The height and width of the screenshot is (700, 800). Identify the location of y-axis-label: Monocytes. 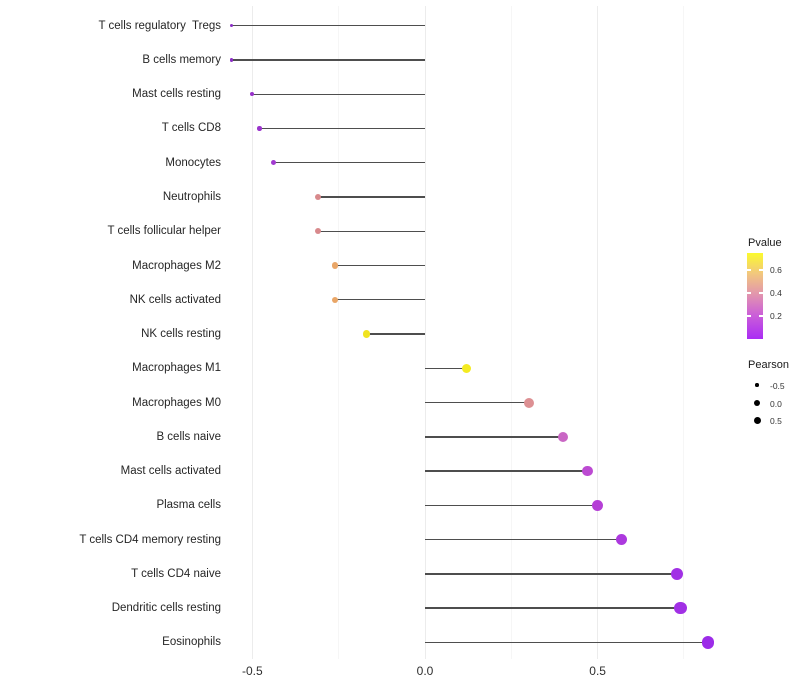
(193, 162).